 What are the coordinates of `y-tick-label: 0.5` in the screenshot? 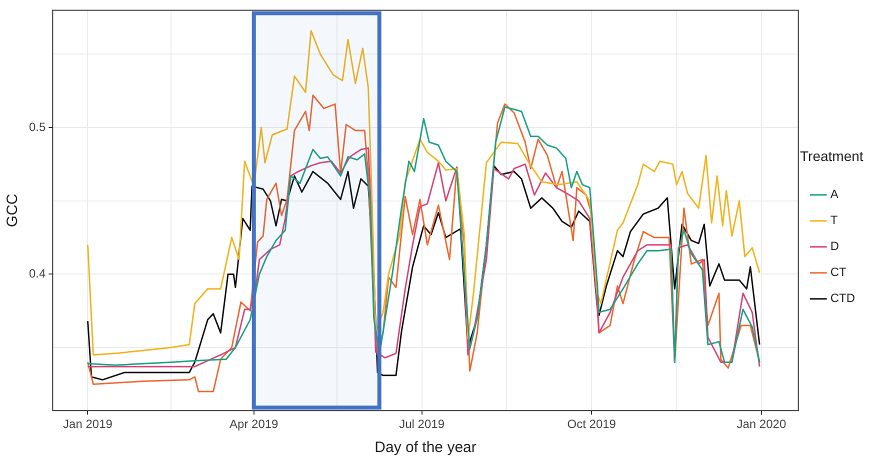 It's located at (37, 127).